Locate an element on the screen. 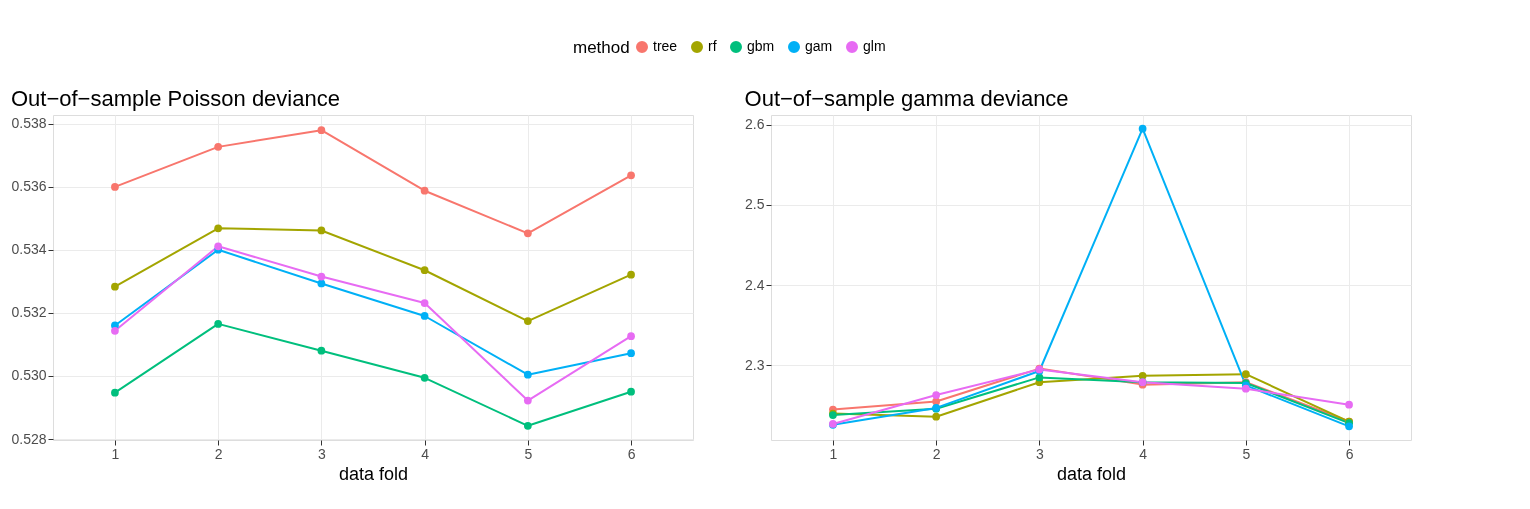 The height and width of the screenshot is (509, 1530). y-tick-label: 2.4 is located at coordinates (755, 284).